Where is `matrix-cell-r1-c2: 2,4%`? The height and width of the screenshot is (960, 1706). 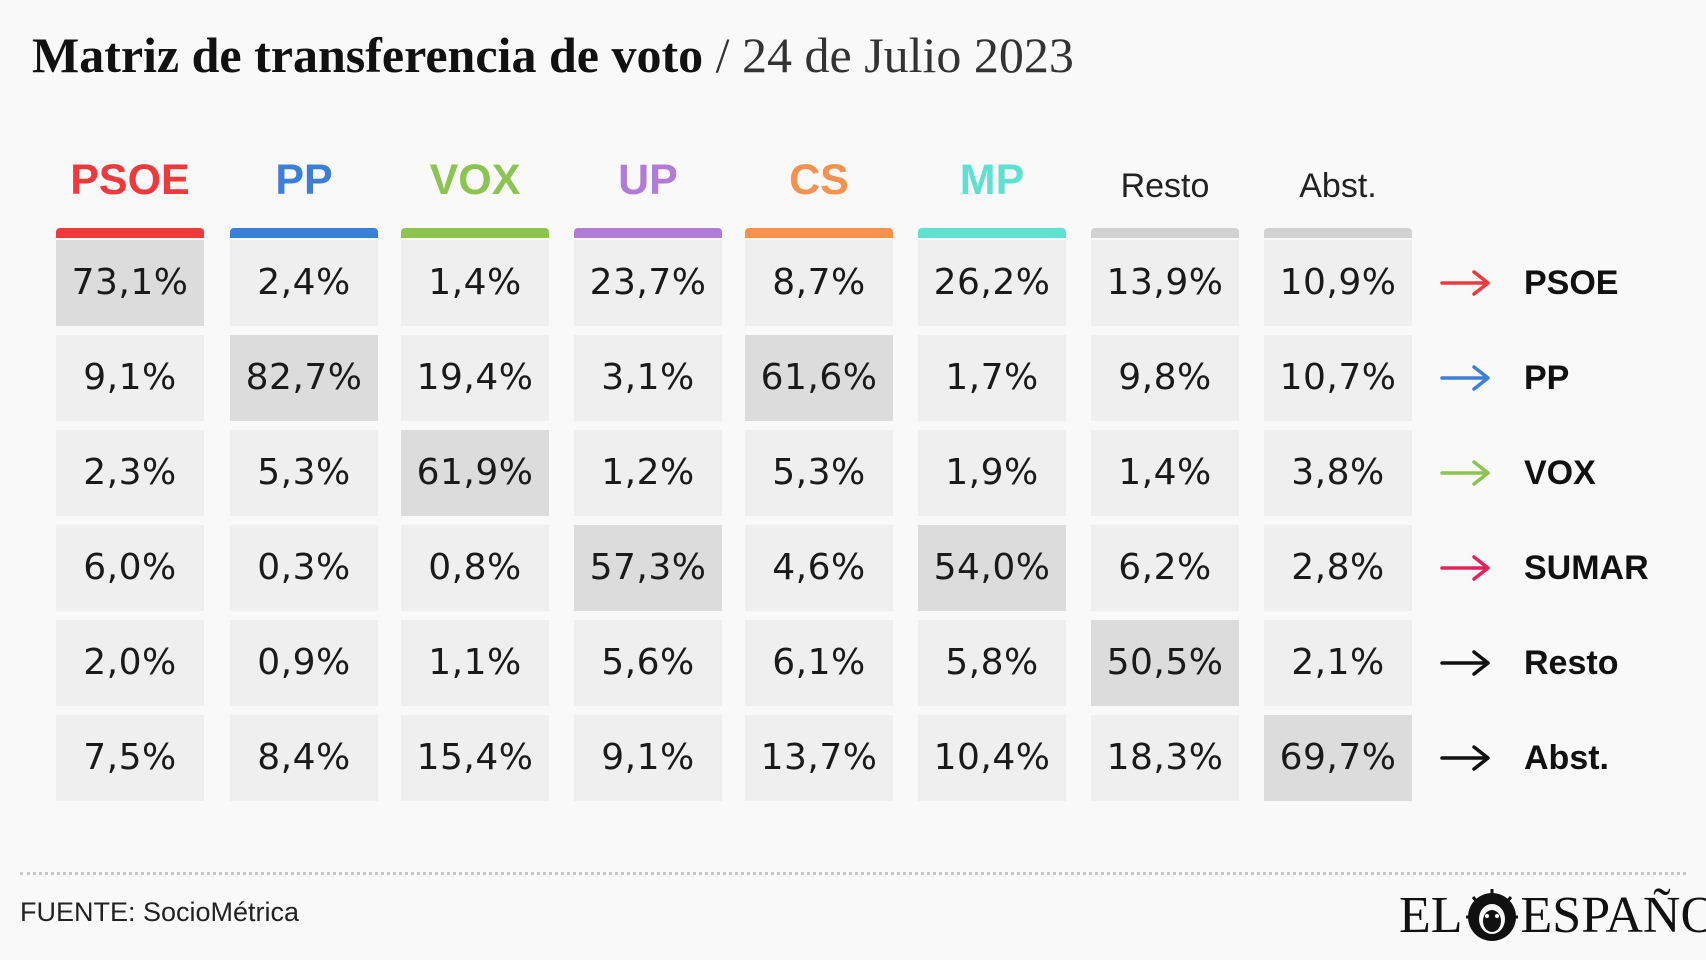
matrix-cell-r1-c2: 2,4% is located at coordinates (304, 283).